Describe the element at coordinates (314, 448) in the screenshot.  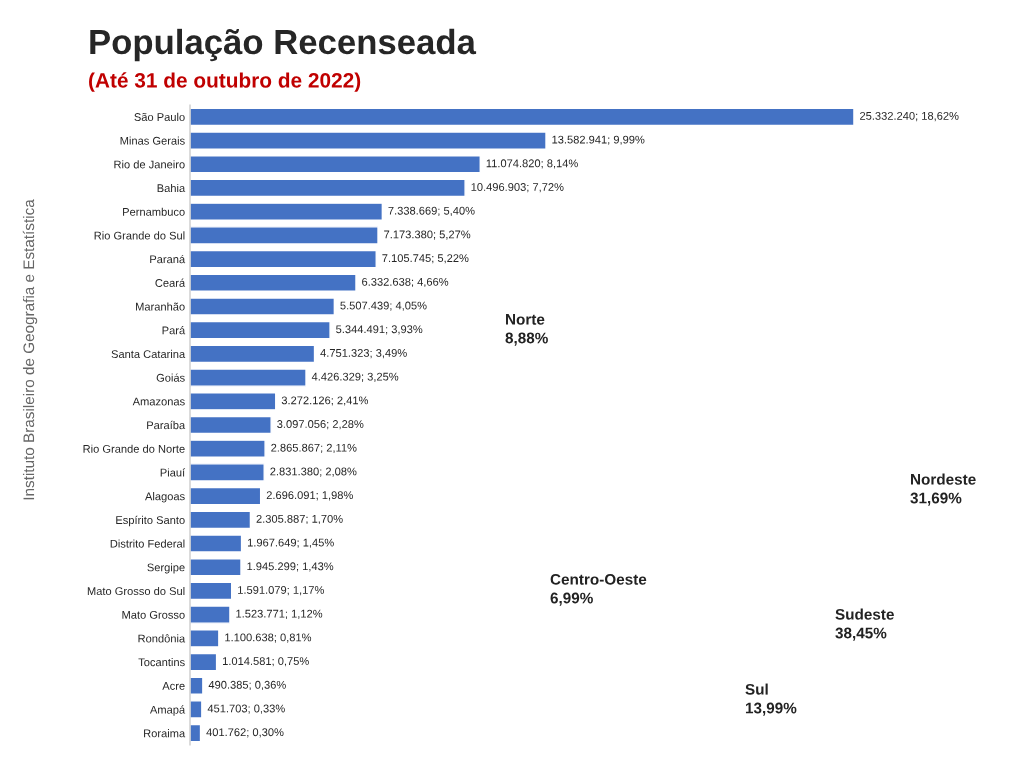
I see `data-label: 2.865.867; 2,11%` at that location.